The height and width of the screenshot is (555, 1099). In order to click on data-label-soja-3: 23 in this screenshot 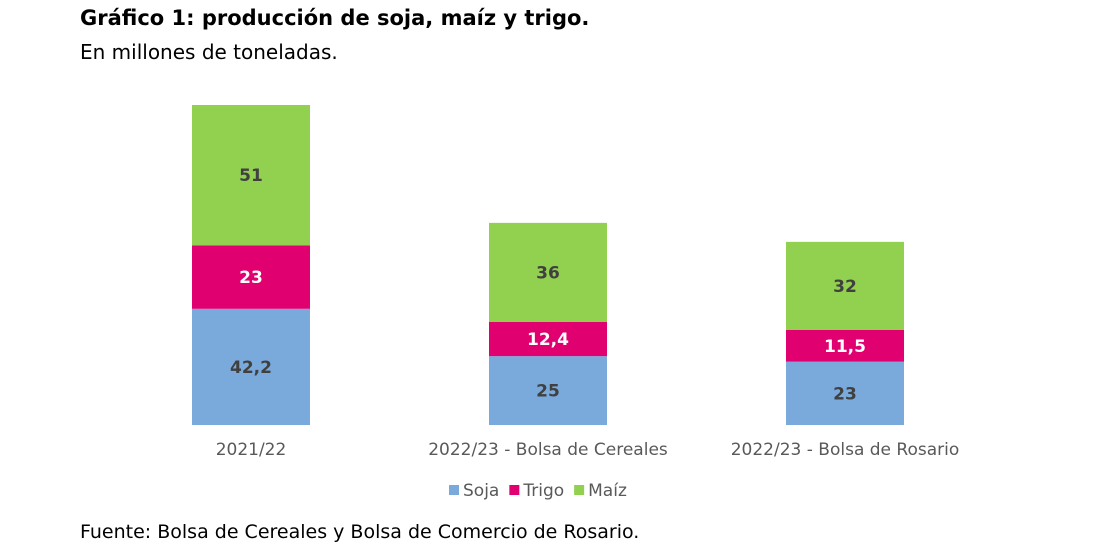, I will do `click(845, 394)`.